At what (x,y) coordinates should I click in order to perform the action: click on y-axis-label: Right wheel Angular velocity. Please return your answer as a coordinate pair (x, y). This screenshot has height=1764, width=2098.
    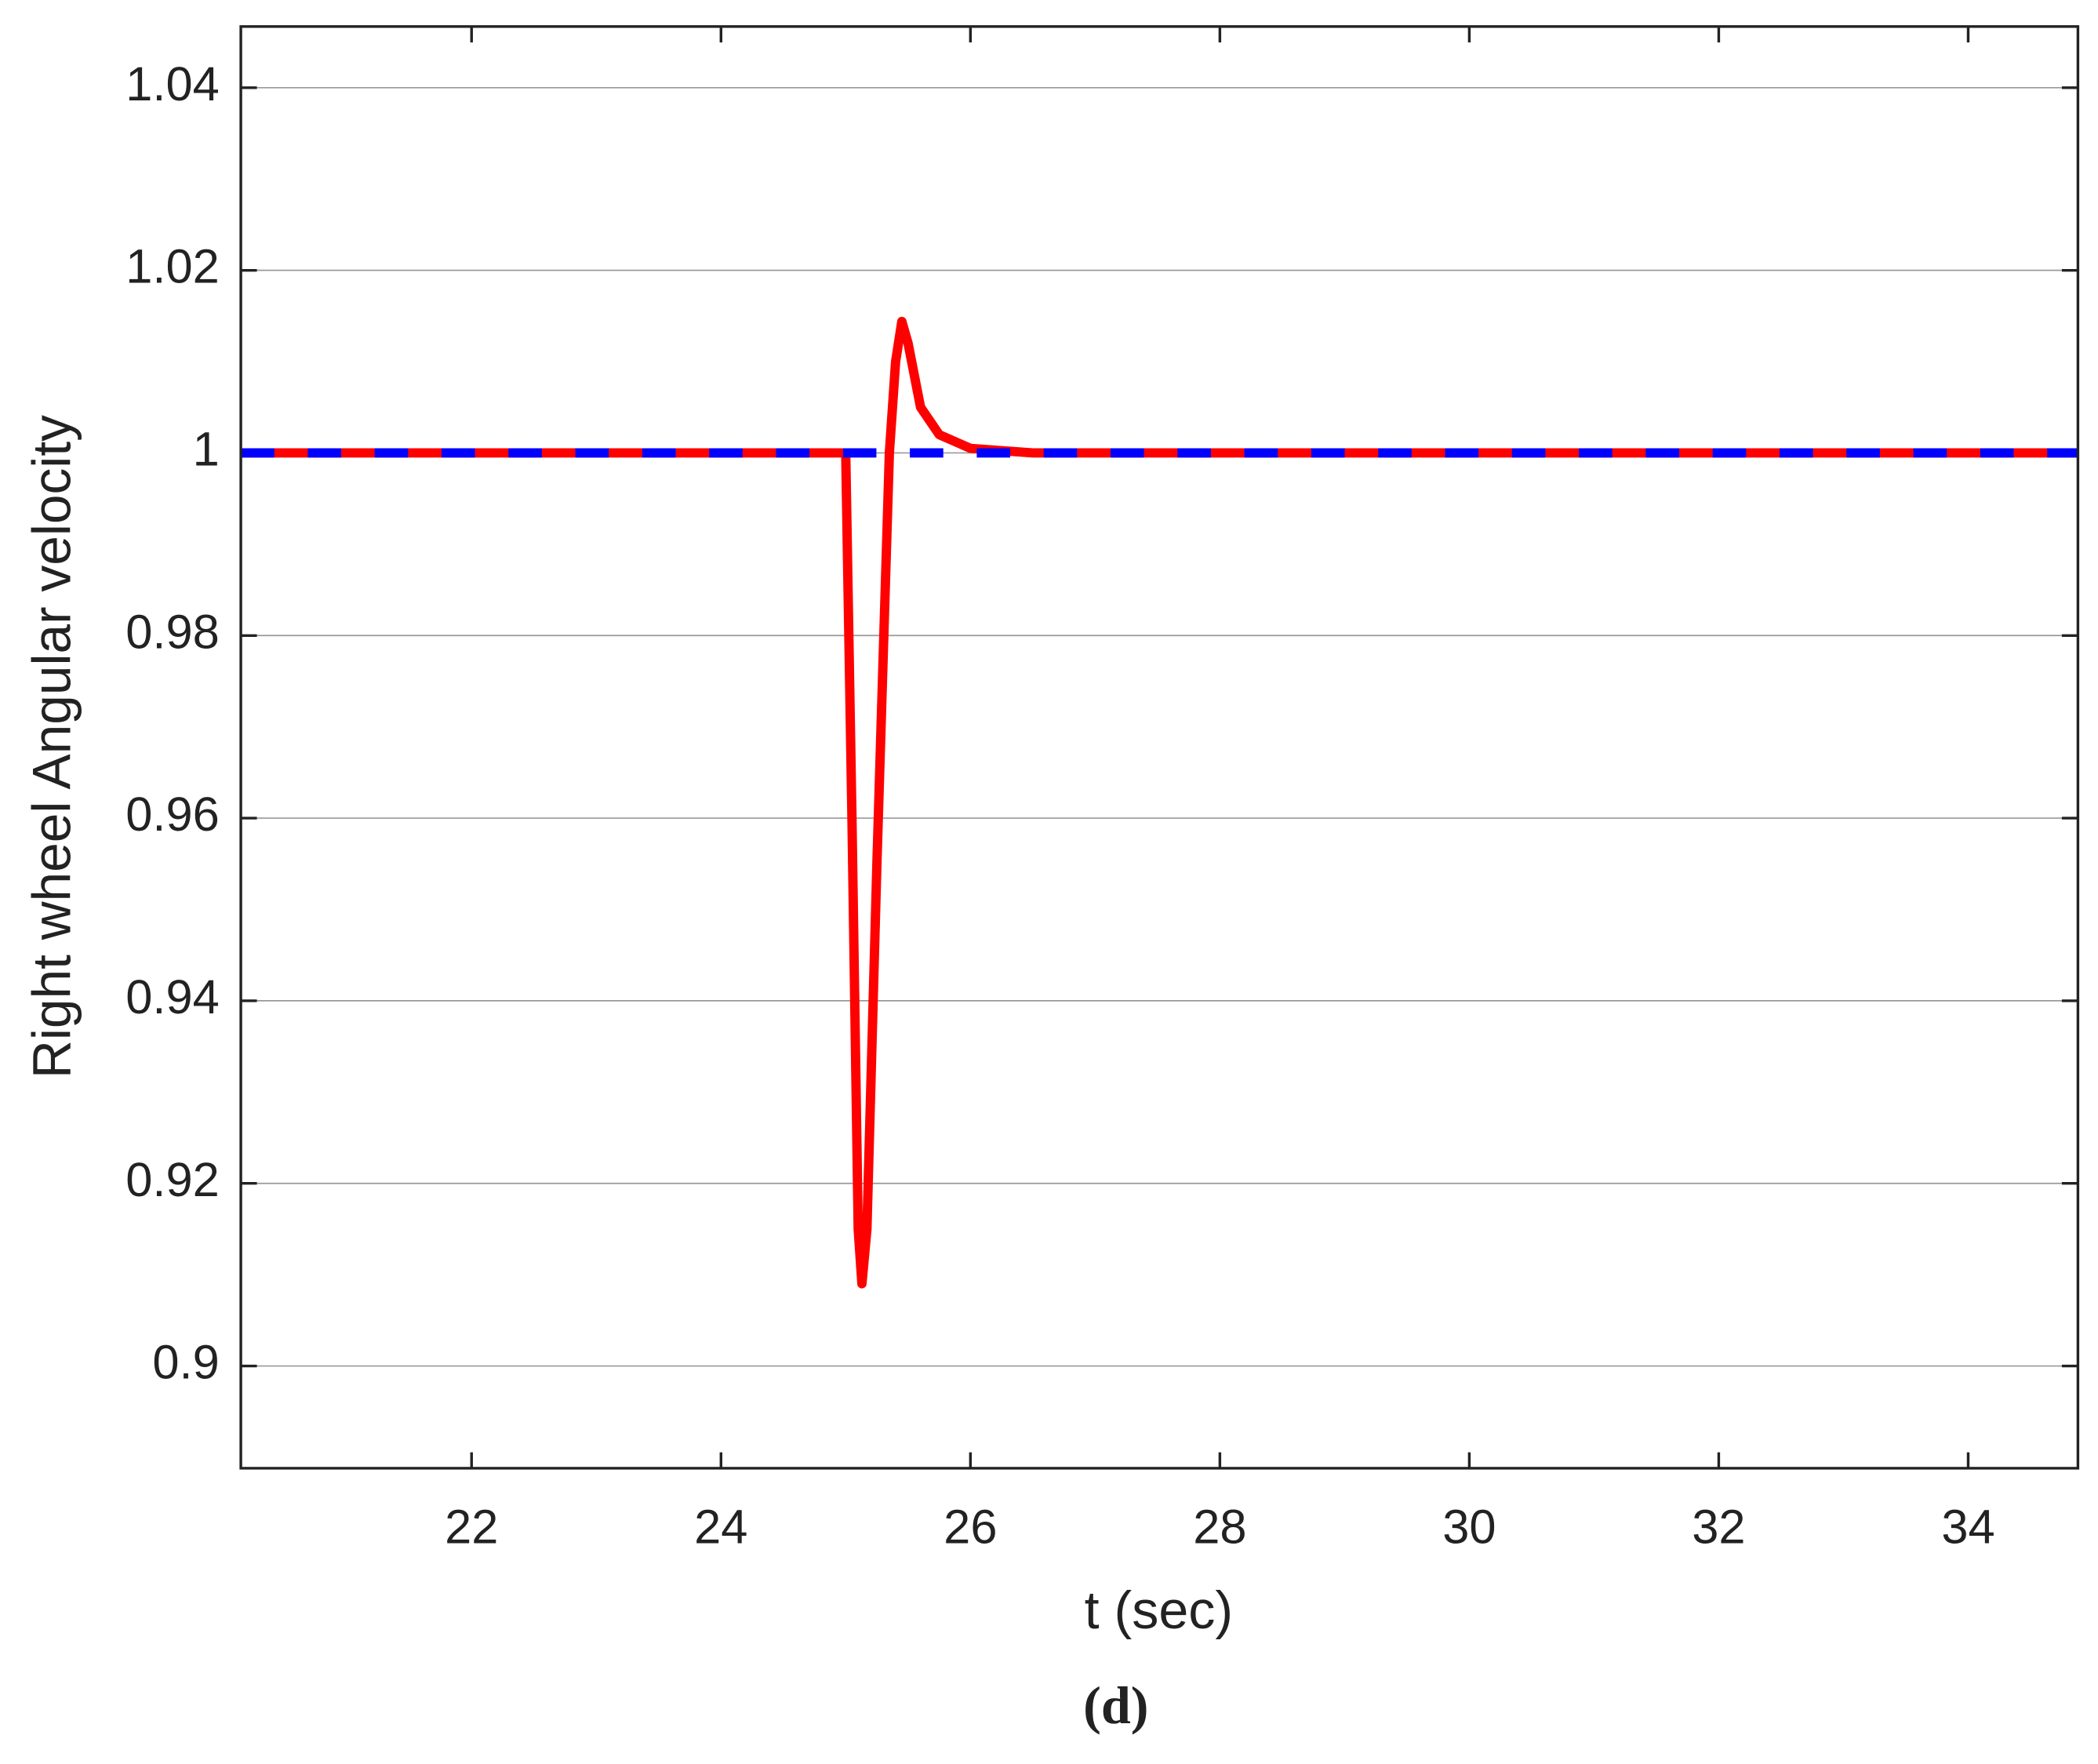
    Looking at the image, I should click on (52, 747).